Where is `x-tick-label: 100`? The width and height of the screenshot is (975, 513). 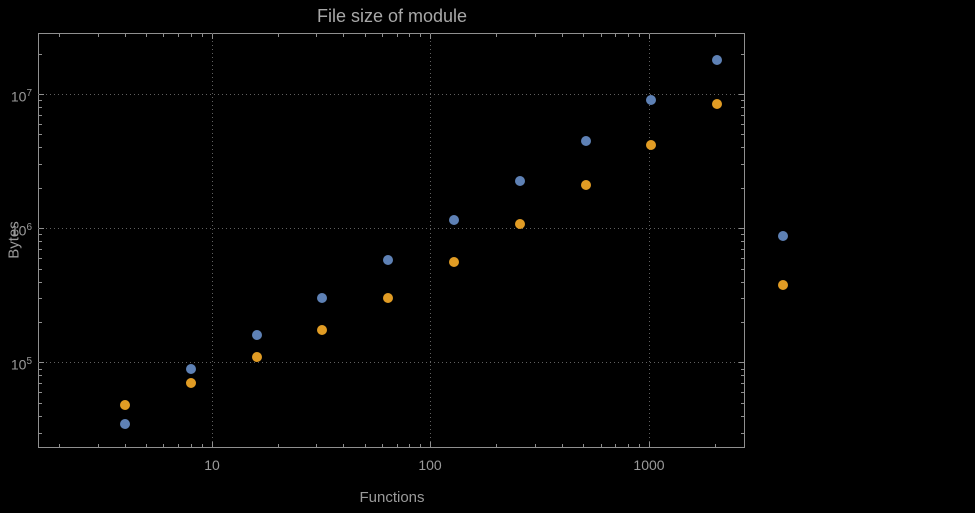
x-tick-label: 100 is located at coordinates (430, 465).